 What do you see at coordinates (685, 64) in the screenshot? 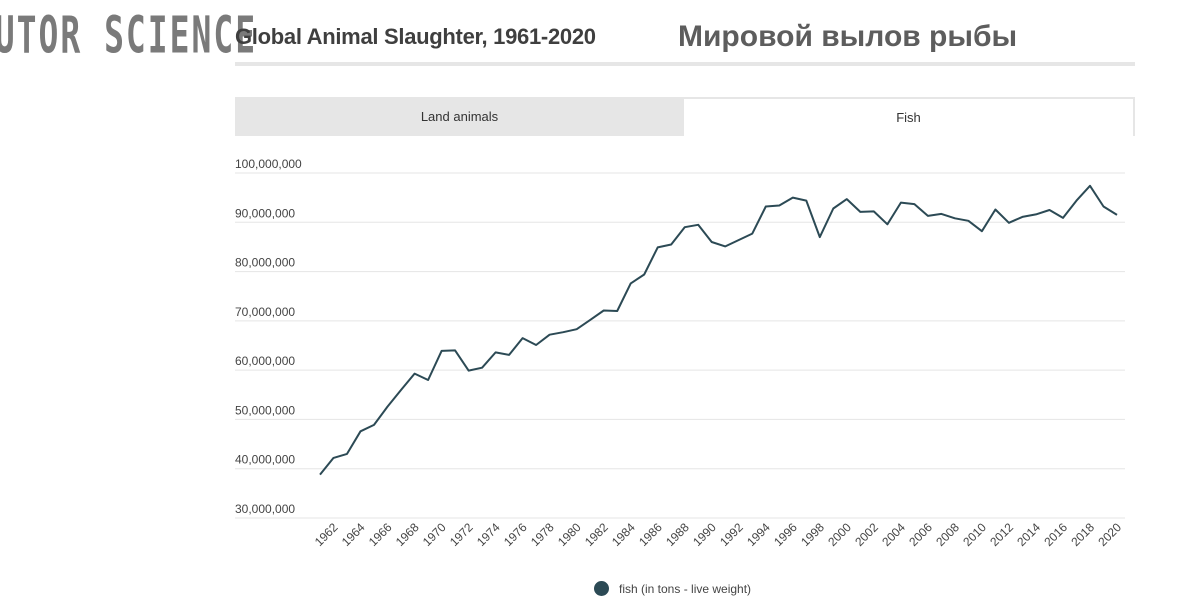
I see `title-divider` at bounding box center [685, 64].